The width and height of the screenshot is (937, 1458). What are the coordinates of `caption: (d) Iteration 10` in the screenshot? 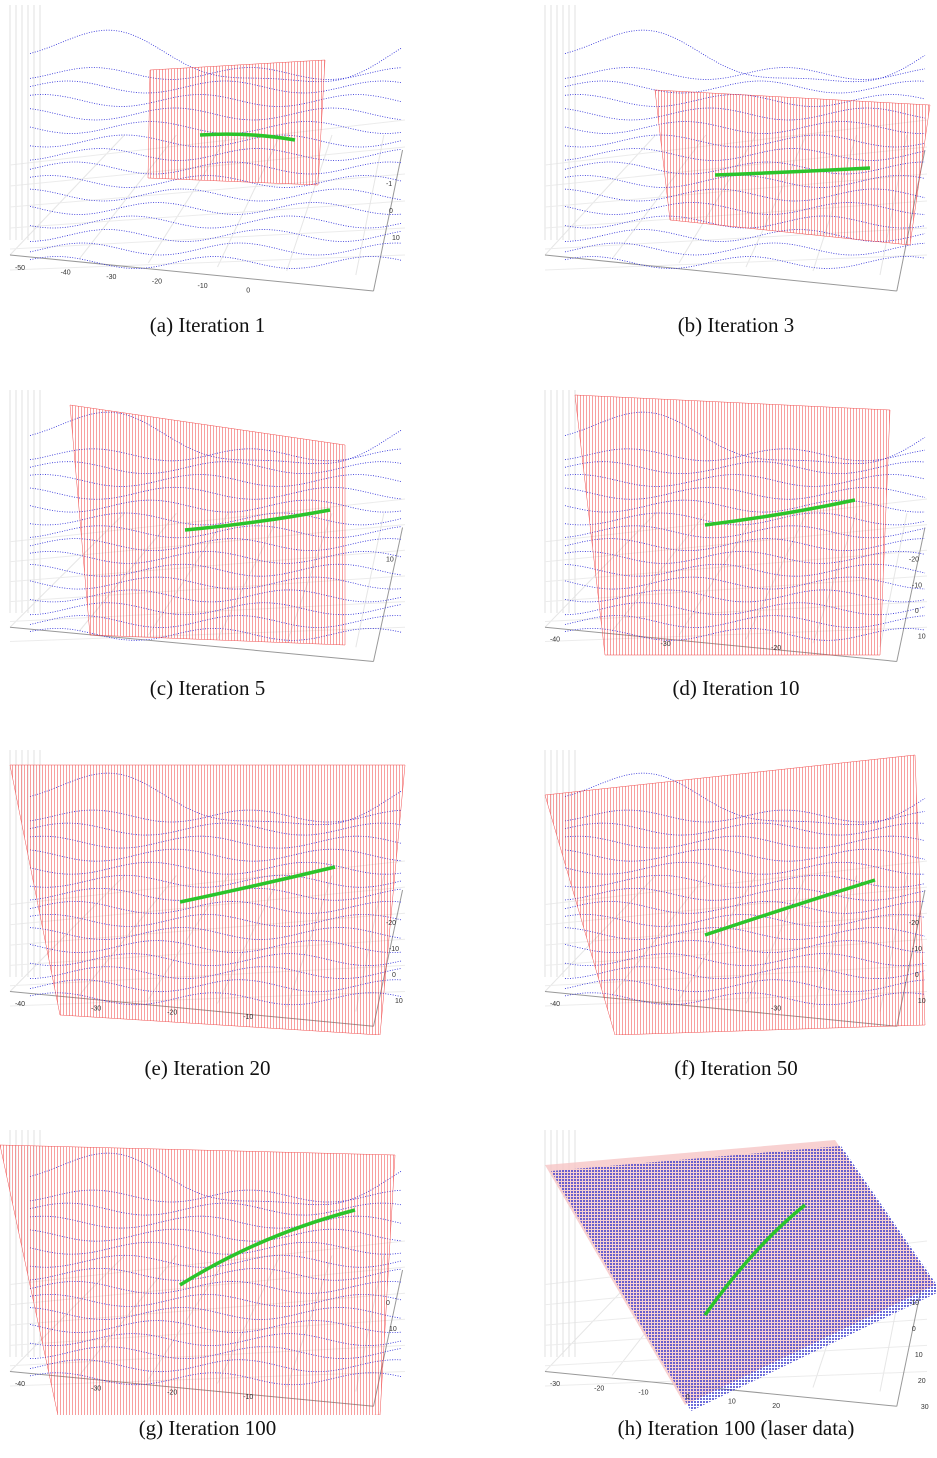 It's located at (736, 688).